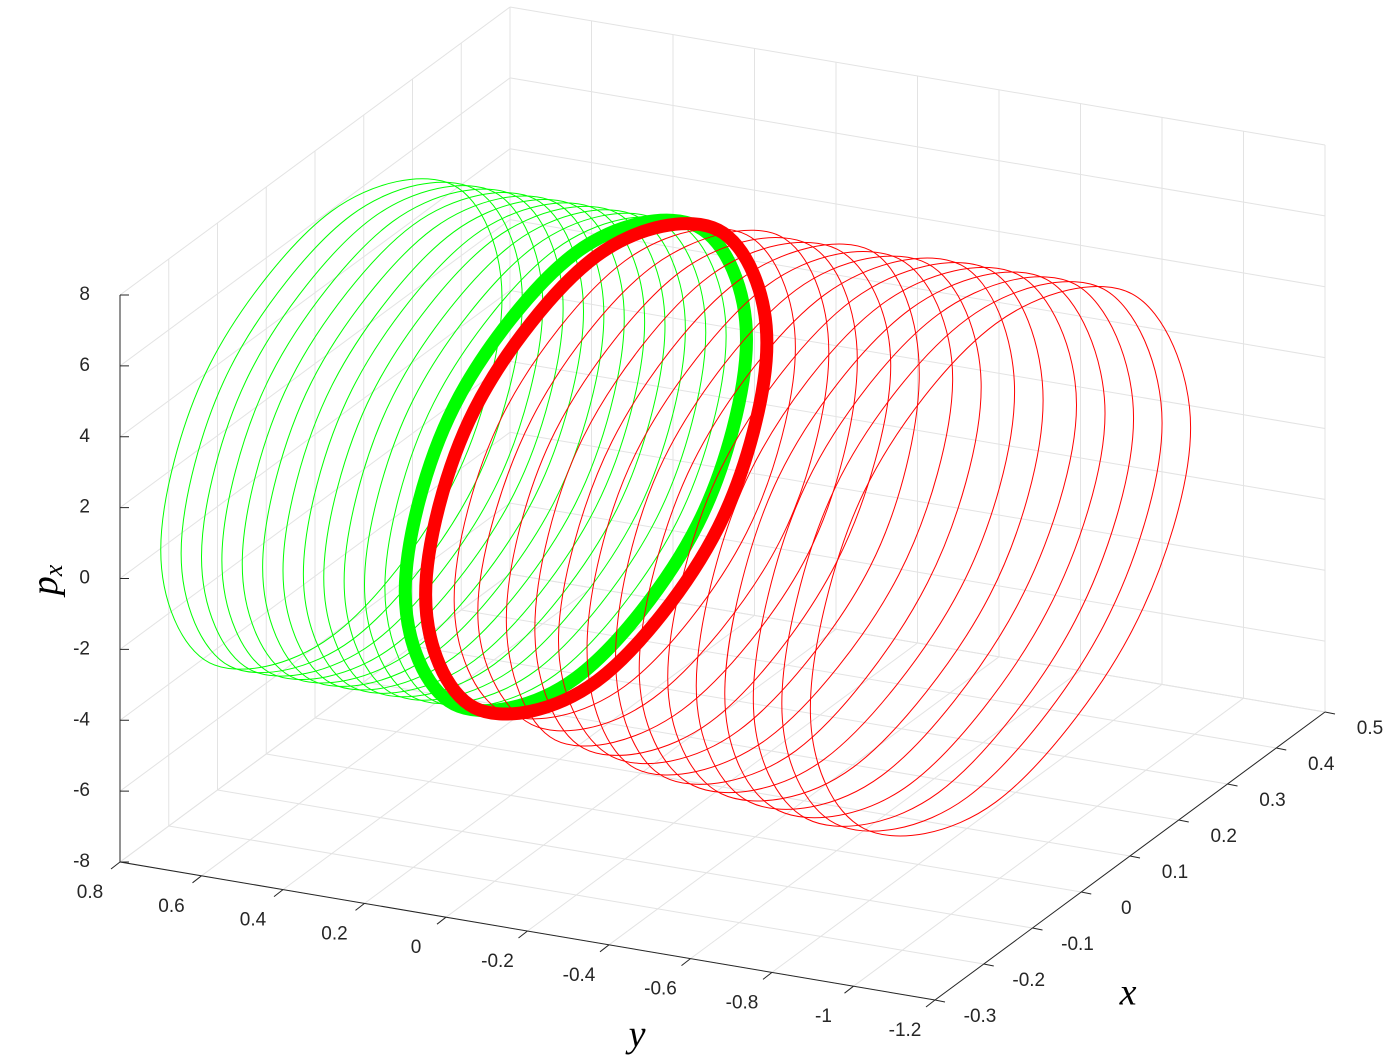  What do you see at coordinates (416, 947) in the screenshot?
I see `y-tick-label: 0` at bounding box center [416, 947].